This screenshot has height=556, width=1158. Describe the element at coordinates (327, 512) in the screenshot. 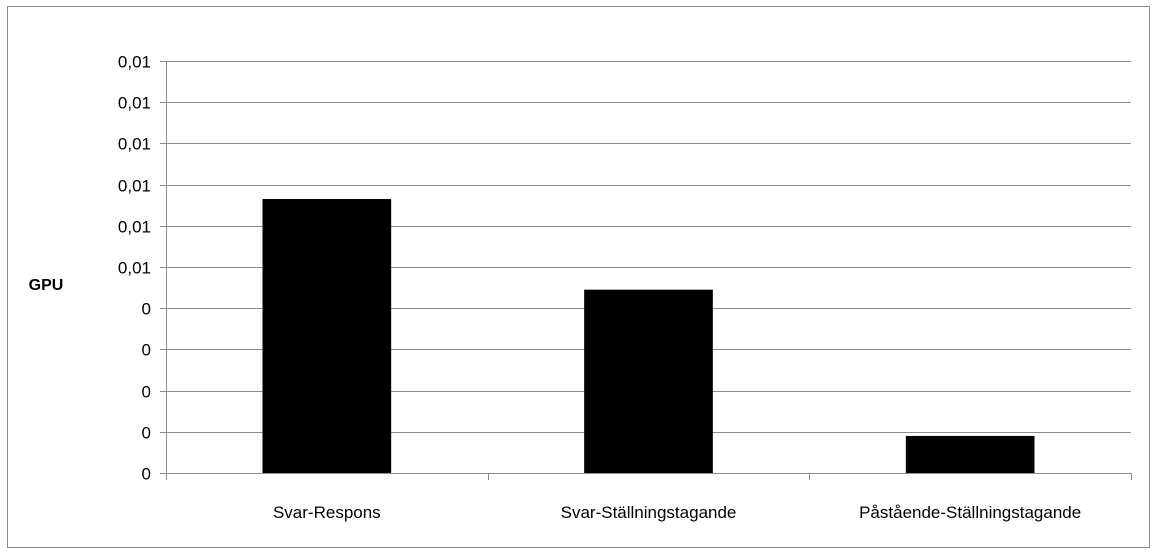

I see `x-tick-label: Svar-Respons` at that location.